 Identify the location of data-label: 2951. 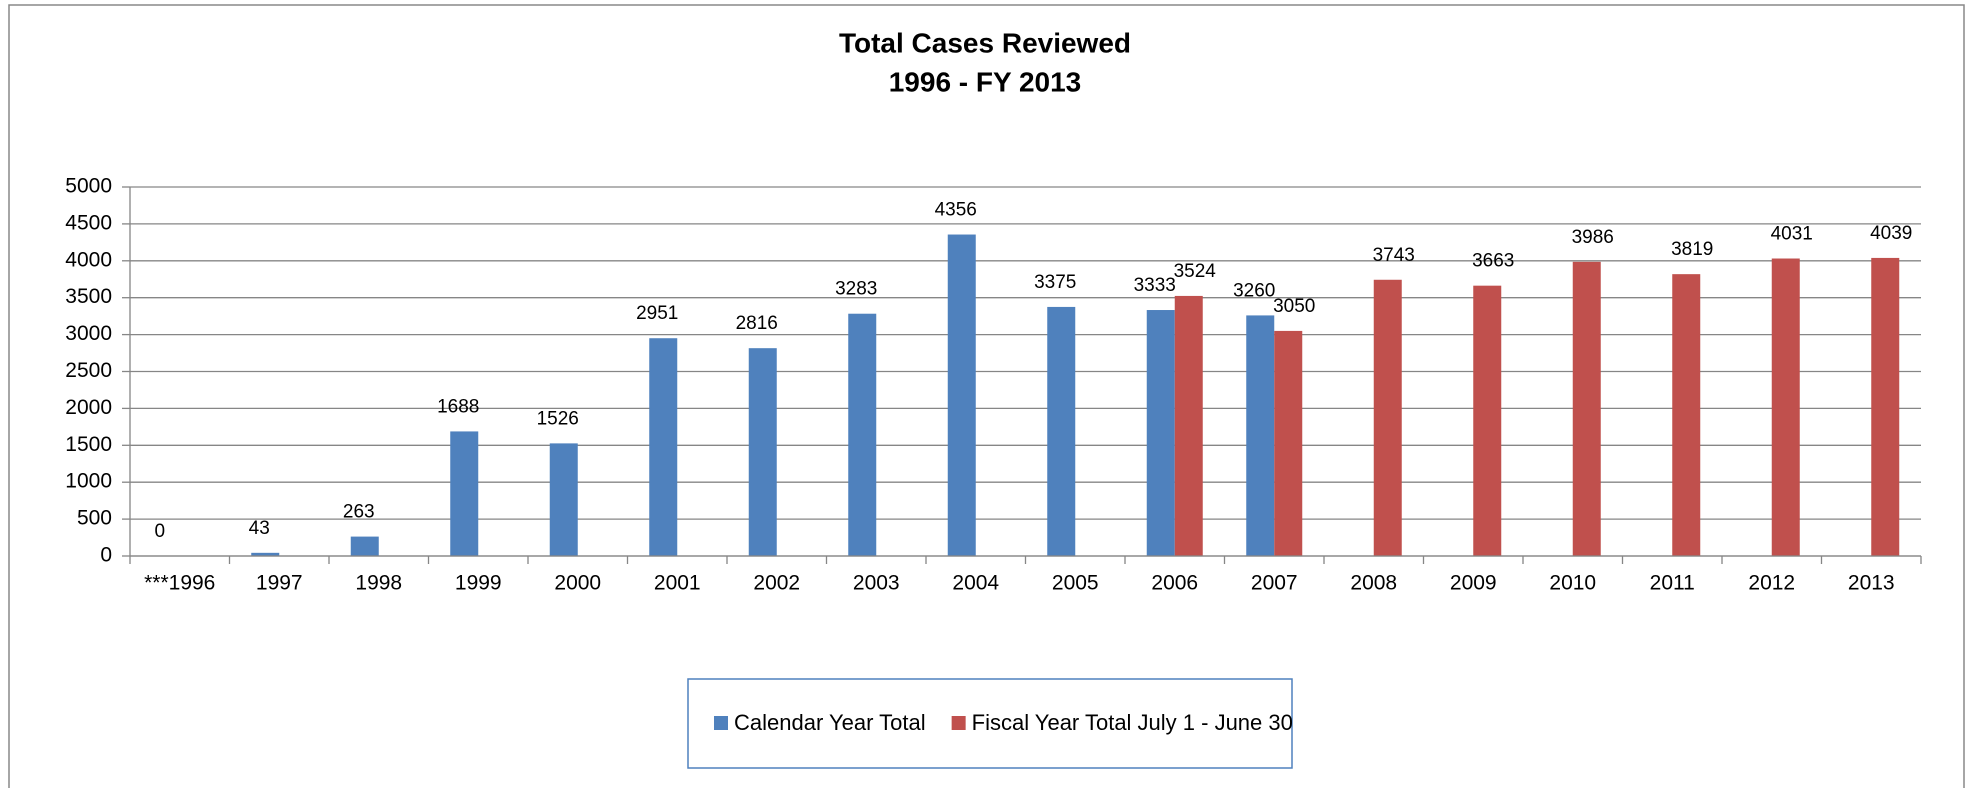
(657, 313).